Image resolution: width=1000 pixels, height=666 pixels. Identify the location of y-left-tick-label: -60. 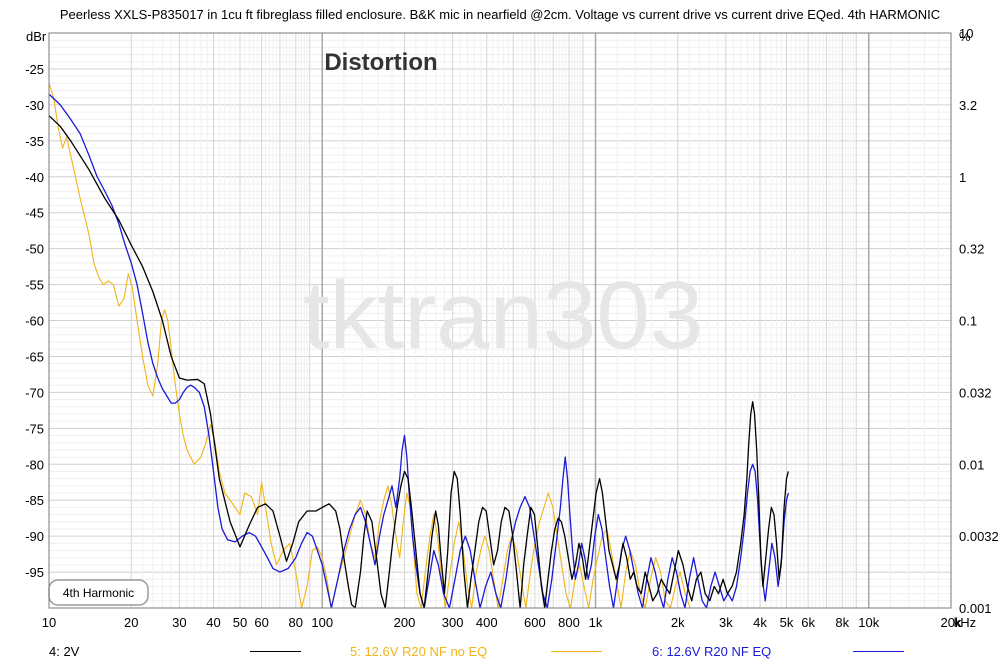
(34, 321).